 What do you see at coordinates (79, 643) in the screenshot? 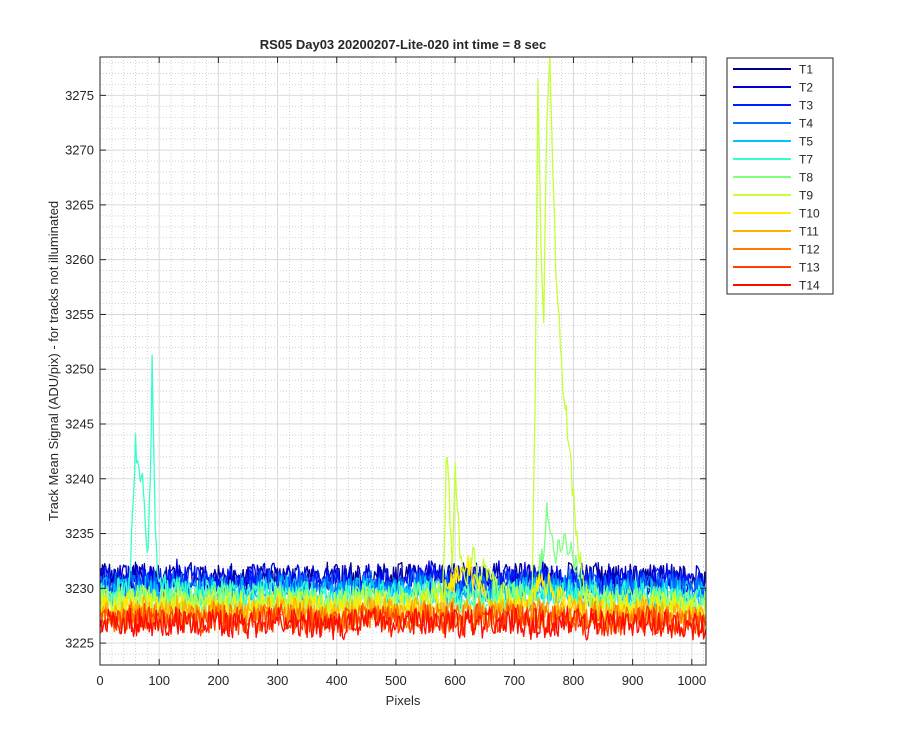
I see `y-tick-label: 3225` at bounding box center [79, 643].